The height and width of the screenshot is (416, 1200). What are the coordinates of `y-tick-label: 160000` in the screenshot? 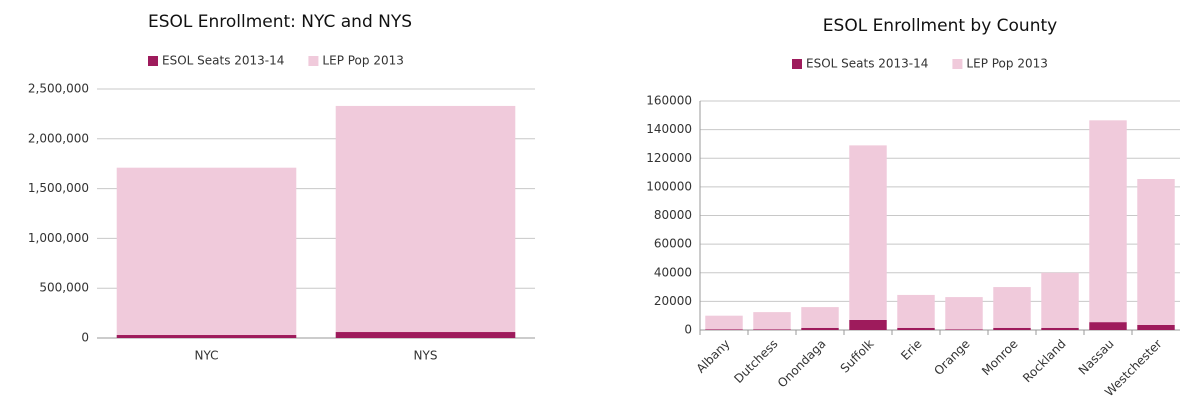 It's located at (669, 101).